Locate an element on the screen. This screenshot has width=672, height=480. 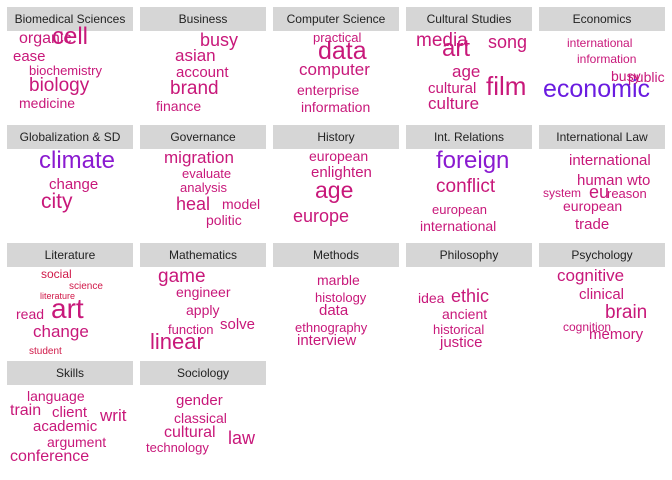
cloud-word: ease is located at coordinates (29, 56).